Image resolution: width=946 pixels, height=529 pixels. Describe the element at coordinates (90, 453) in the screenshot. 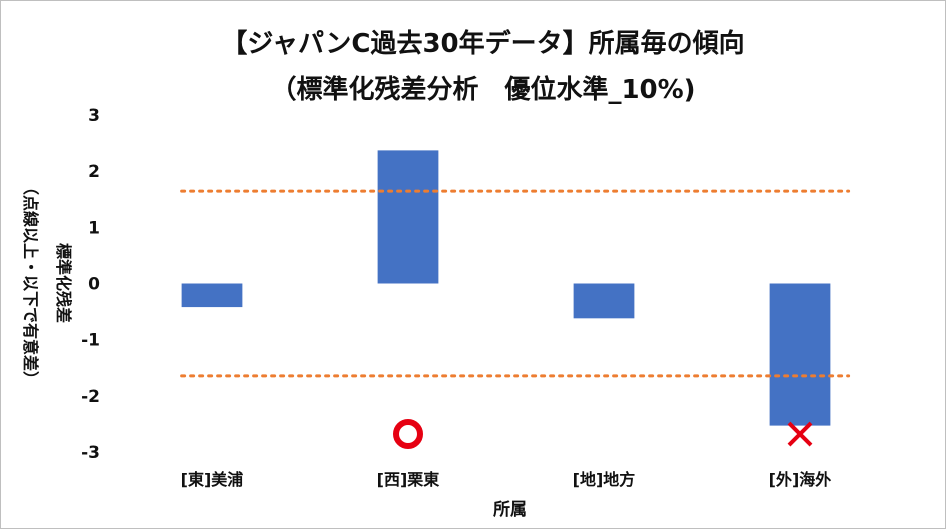

I see `y-tick-label: -3` at that location.